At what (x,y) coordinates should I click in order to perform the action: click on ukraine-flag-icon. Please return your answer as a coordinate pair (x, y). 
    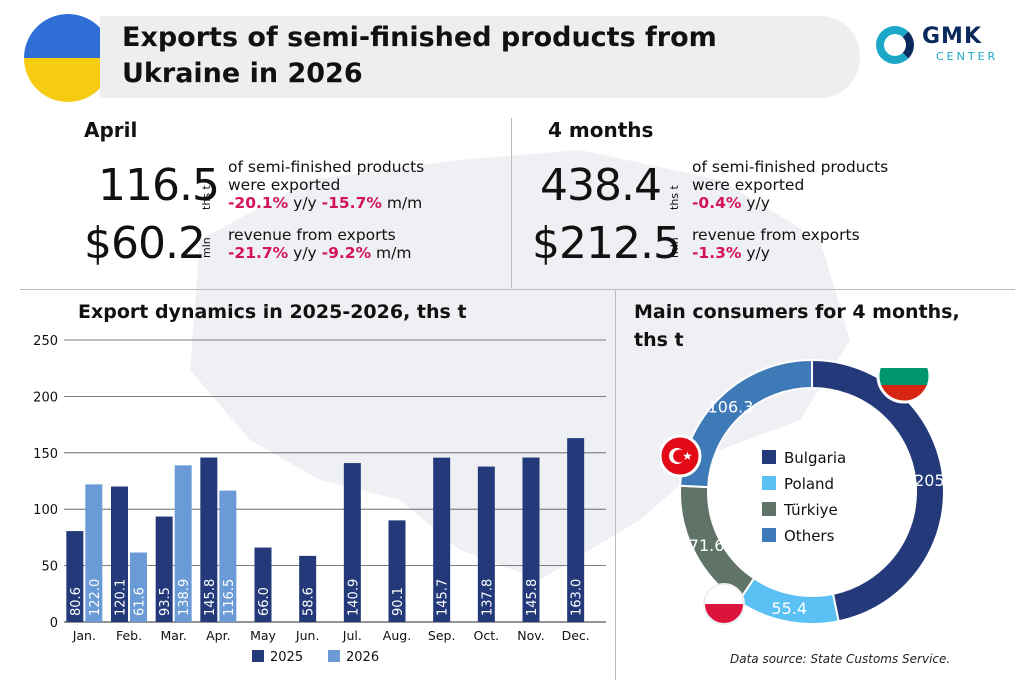
    Looking at the image, I should click on (68, 58).